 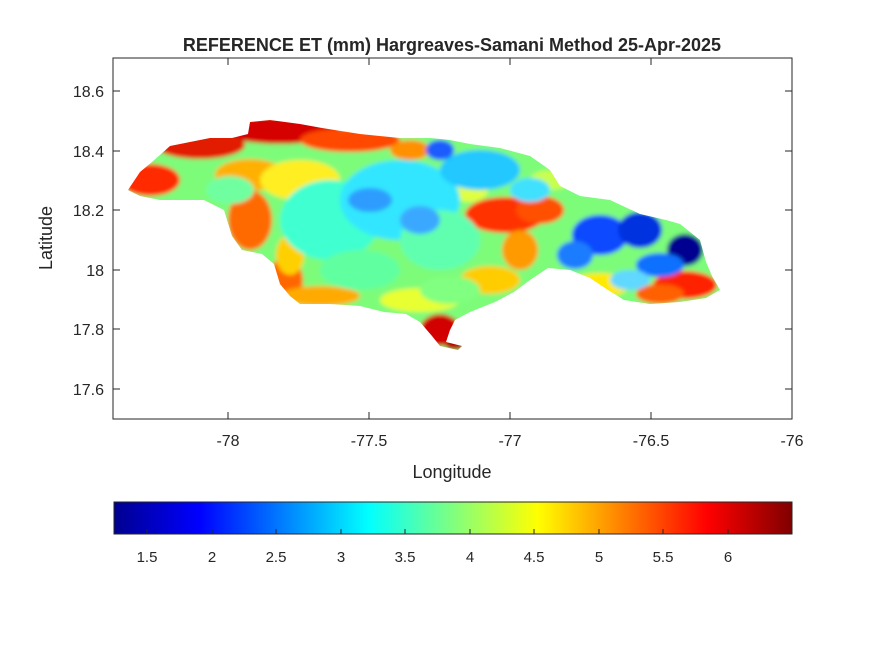 What do you see at coordinates (147, 557) in the screenshot?
I see `colorbar-tick-label: 1.5` at bounding box center [147, 557].